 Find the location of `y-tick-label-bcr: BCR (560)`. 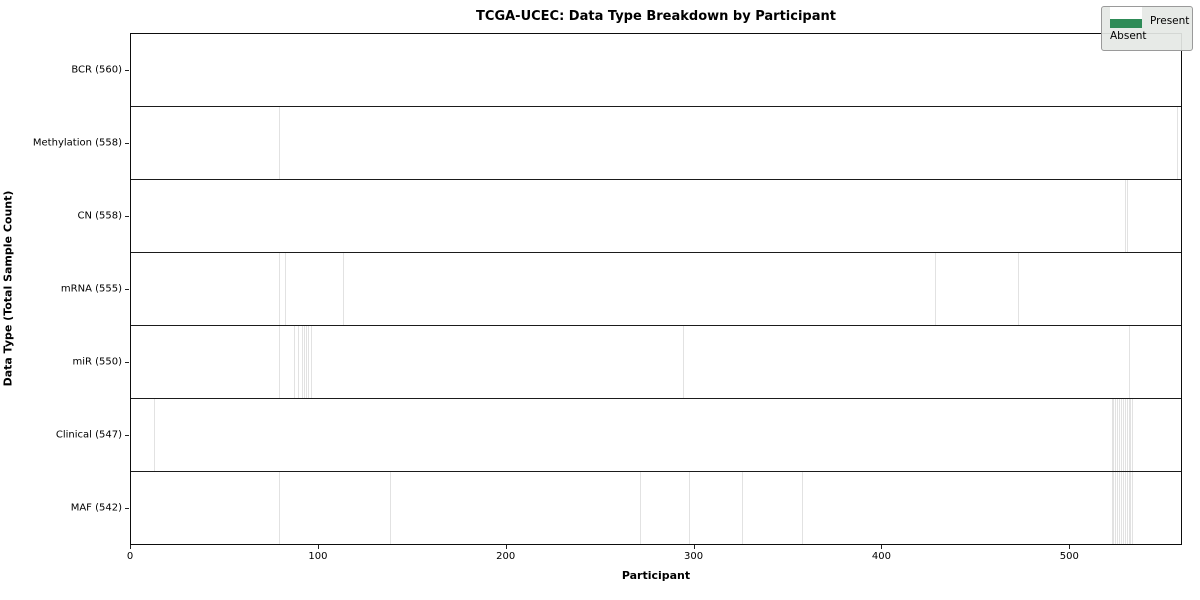

y-tick-label-bcr: BCR (560) is located at coordinates (96, 70).